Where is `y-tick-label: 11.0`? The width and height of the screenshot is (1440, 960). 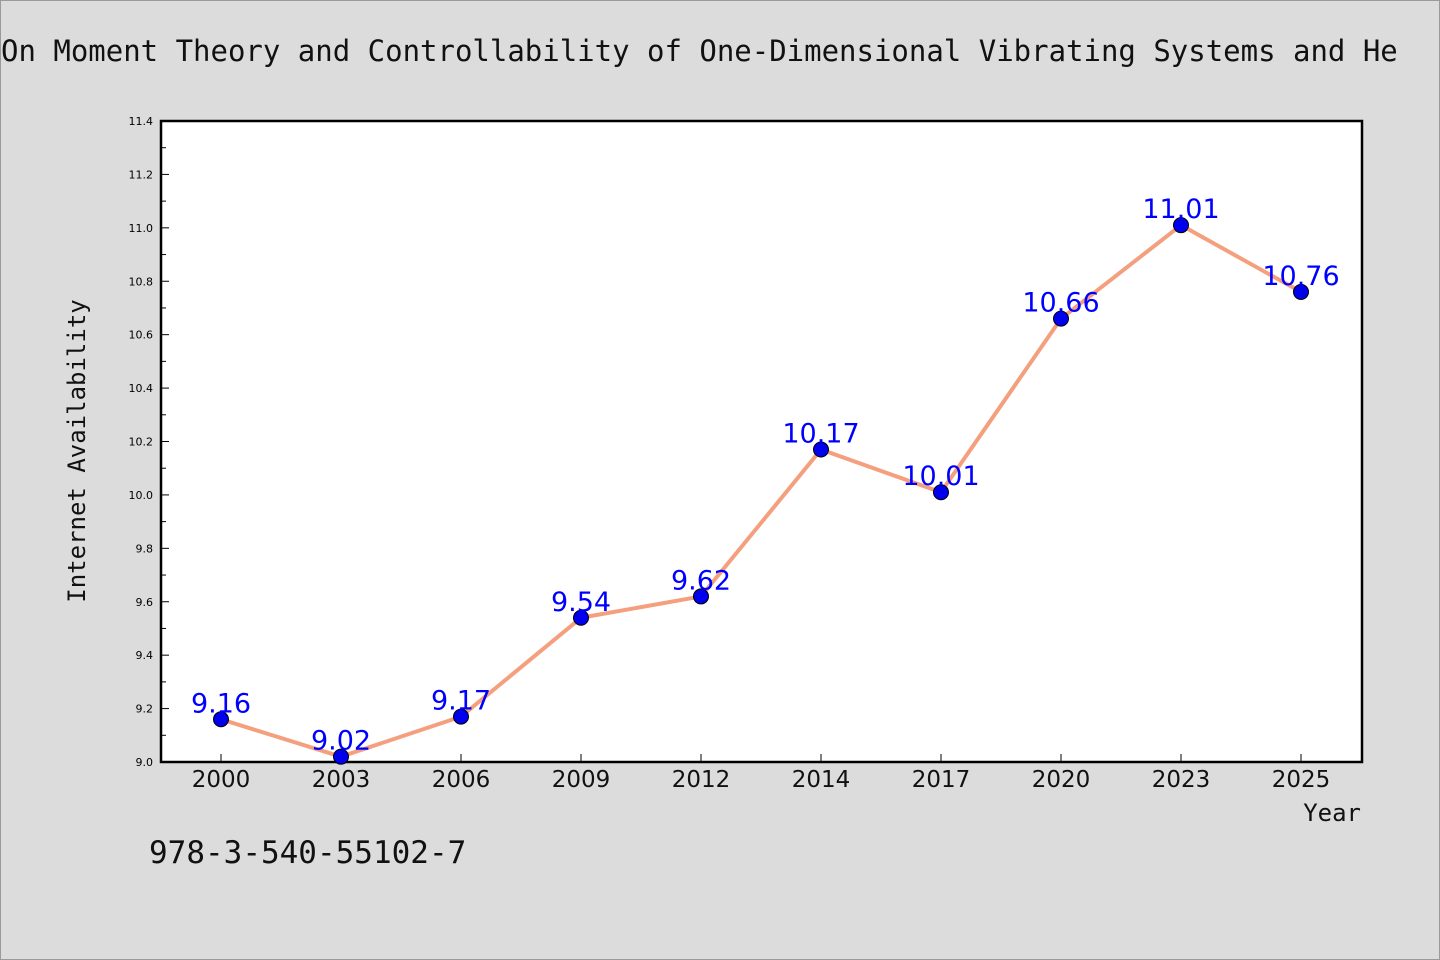 y-tick-label: 11.0 is located at coordinates (141, 228).